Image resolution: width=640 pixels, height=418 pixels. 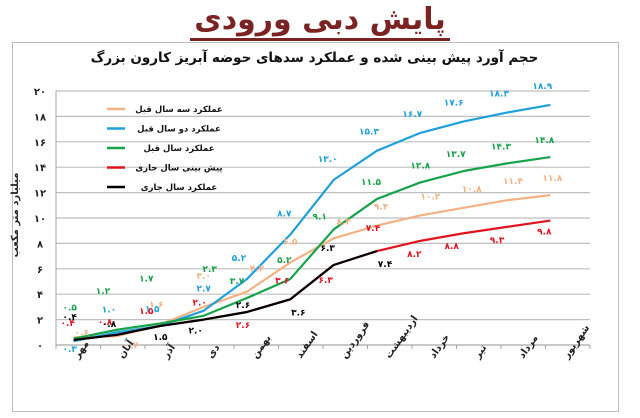 What do you see at coordinates (420, 166) in the screenshot?
I see `data-label: ۱۲.۸` at bounding box center [420, 166].